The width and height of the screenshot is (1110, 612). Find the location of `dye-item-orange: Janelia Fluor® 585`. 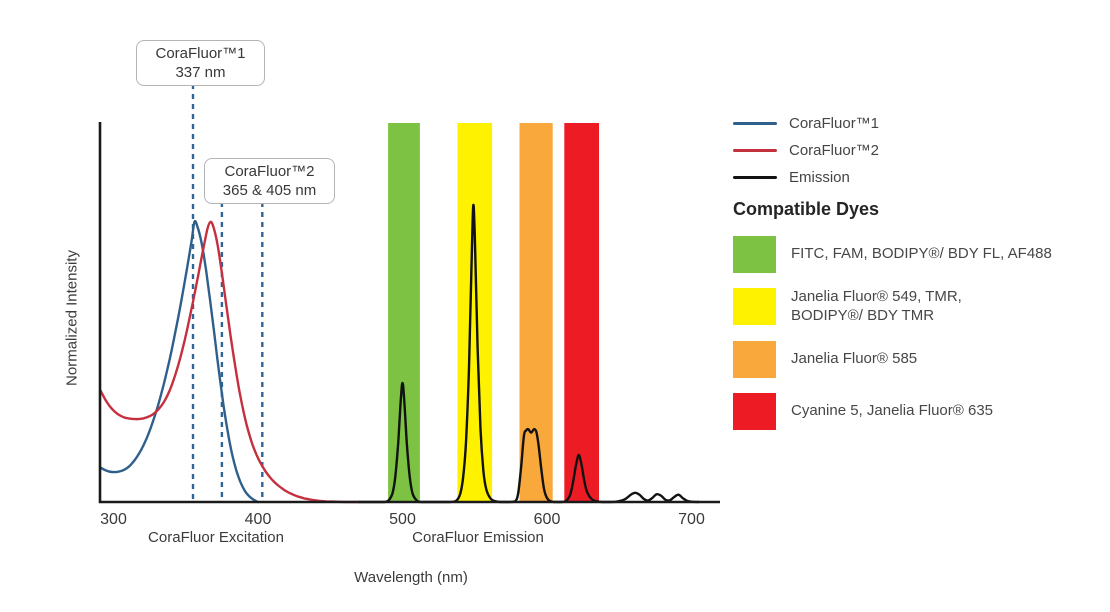

dye-item-orange: Janelia Fluor® 585 is located at coordinates (892, 359).